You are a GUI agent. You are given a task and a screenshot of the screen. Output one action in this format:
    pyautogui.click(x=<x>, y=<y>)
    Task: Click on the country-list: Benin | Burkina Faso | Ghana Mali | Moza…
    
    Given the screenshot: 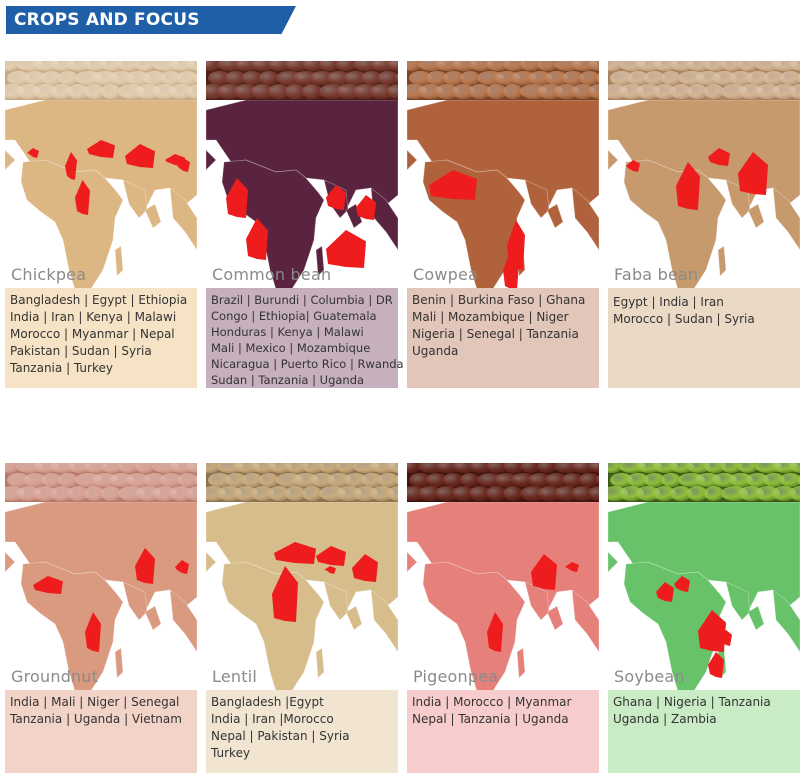 What is the action you would take?
    pyautogui.click(x=503, y=338)
    